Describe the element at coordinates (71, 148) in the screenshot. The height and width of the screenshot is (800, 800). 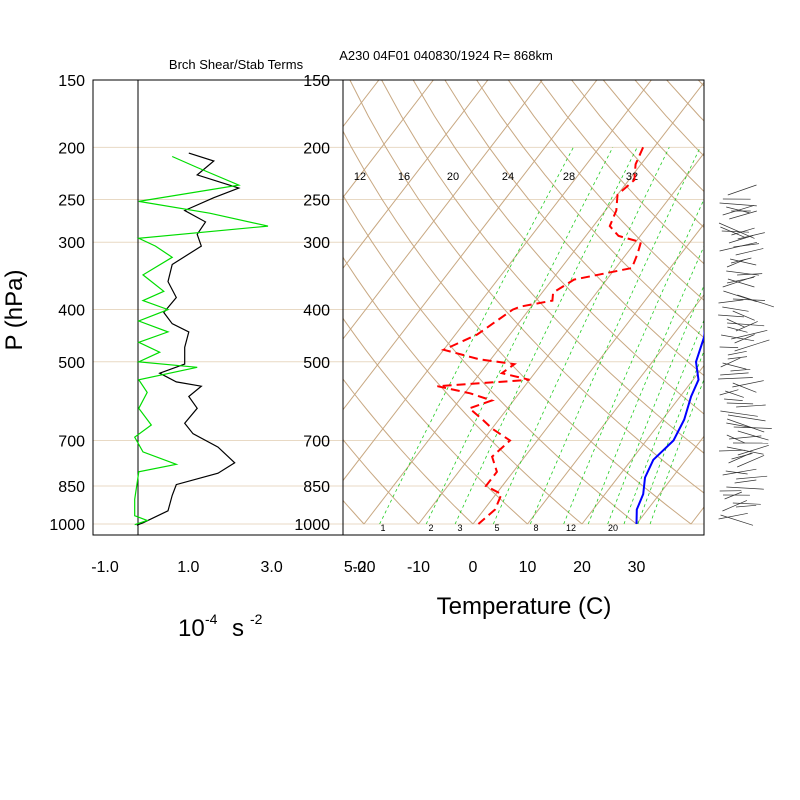
I see `left-pressure-tick-200: 200` at that location.